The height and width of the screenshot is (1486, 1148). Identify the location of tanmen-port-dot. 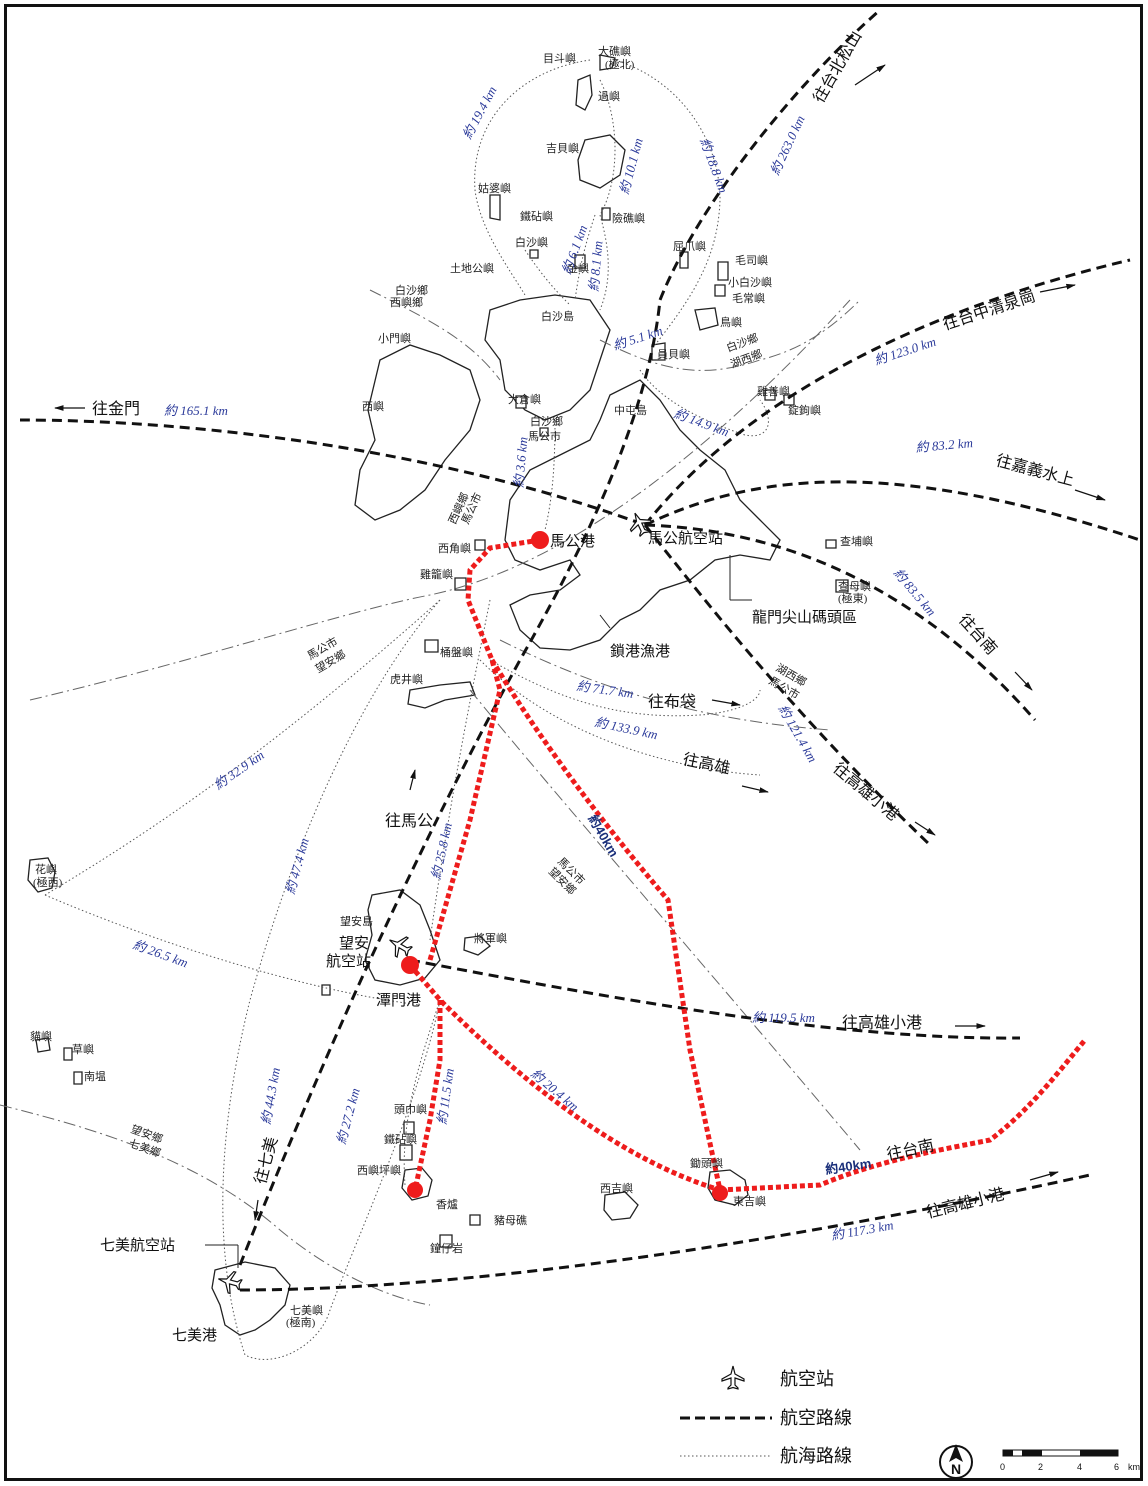
(410, 965).